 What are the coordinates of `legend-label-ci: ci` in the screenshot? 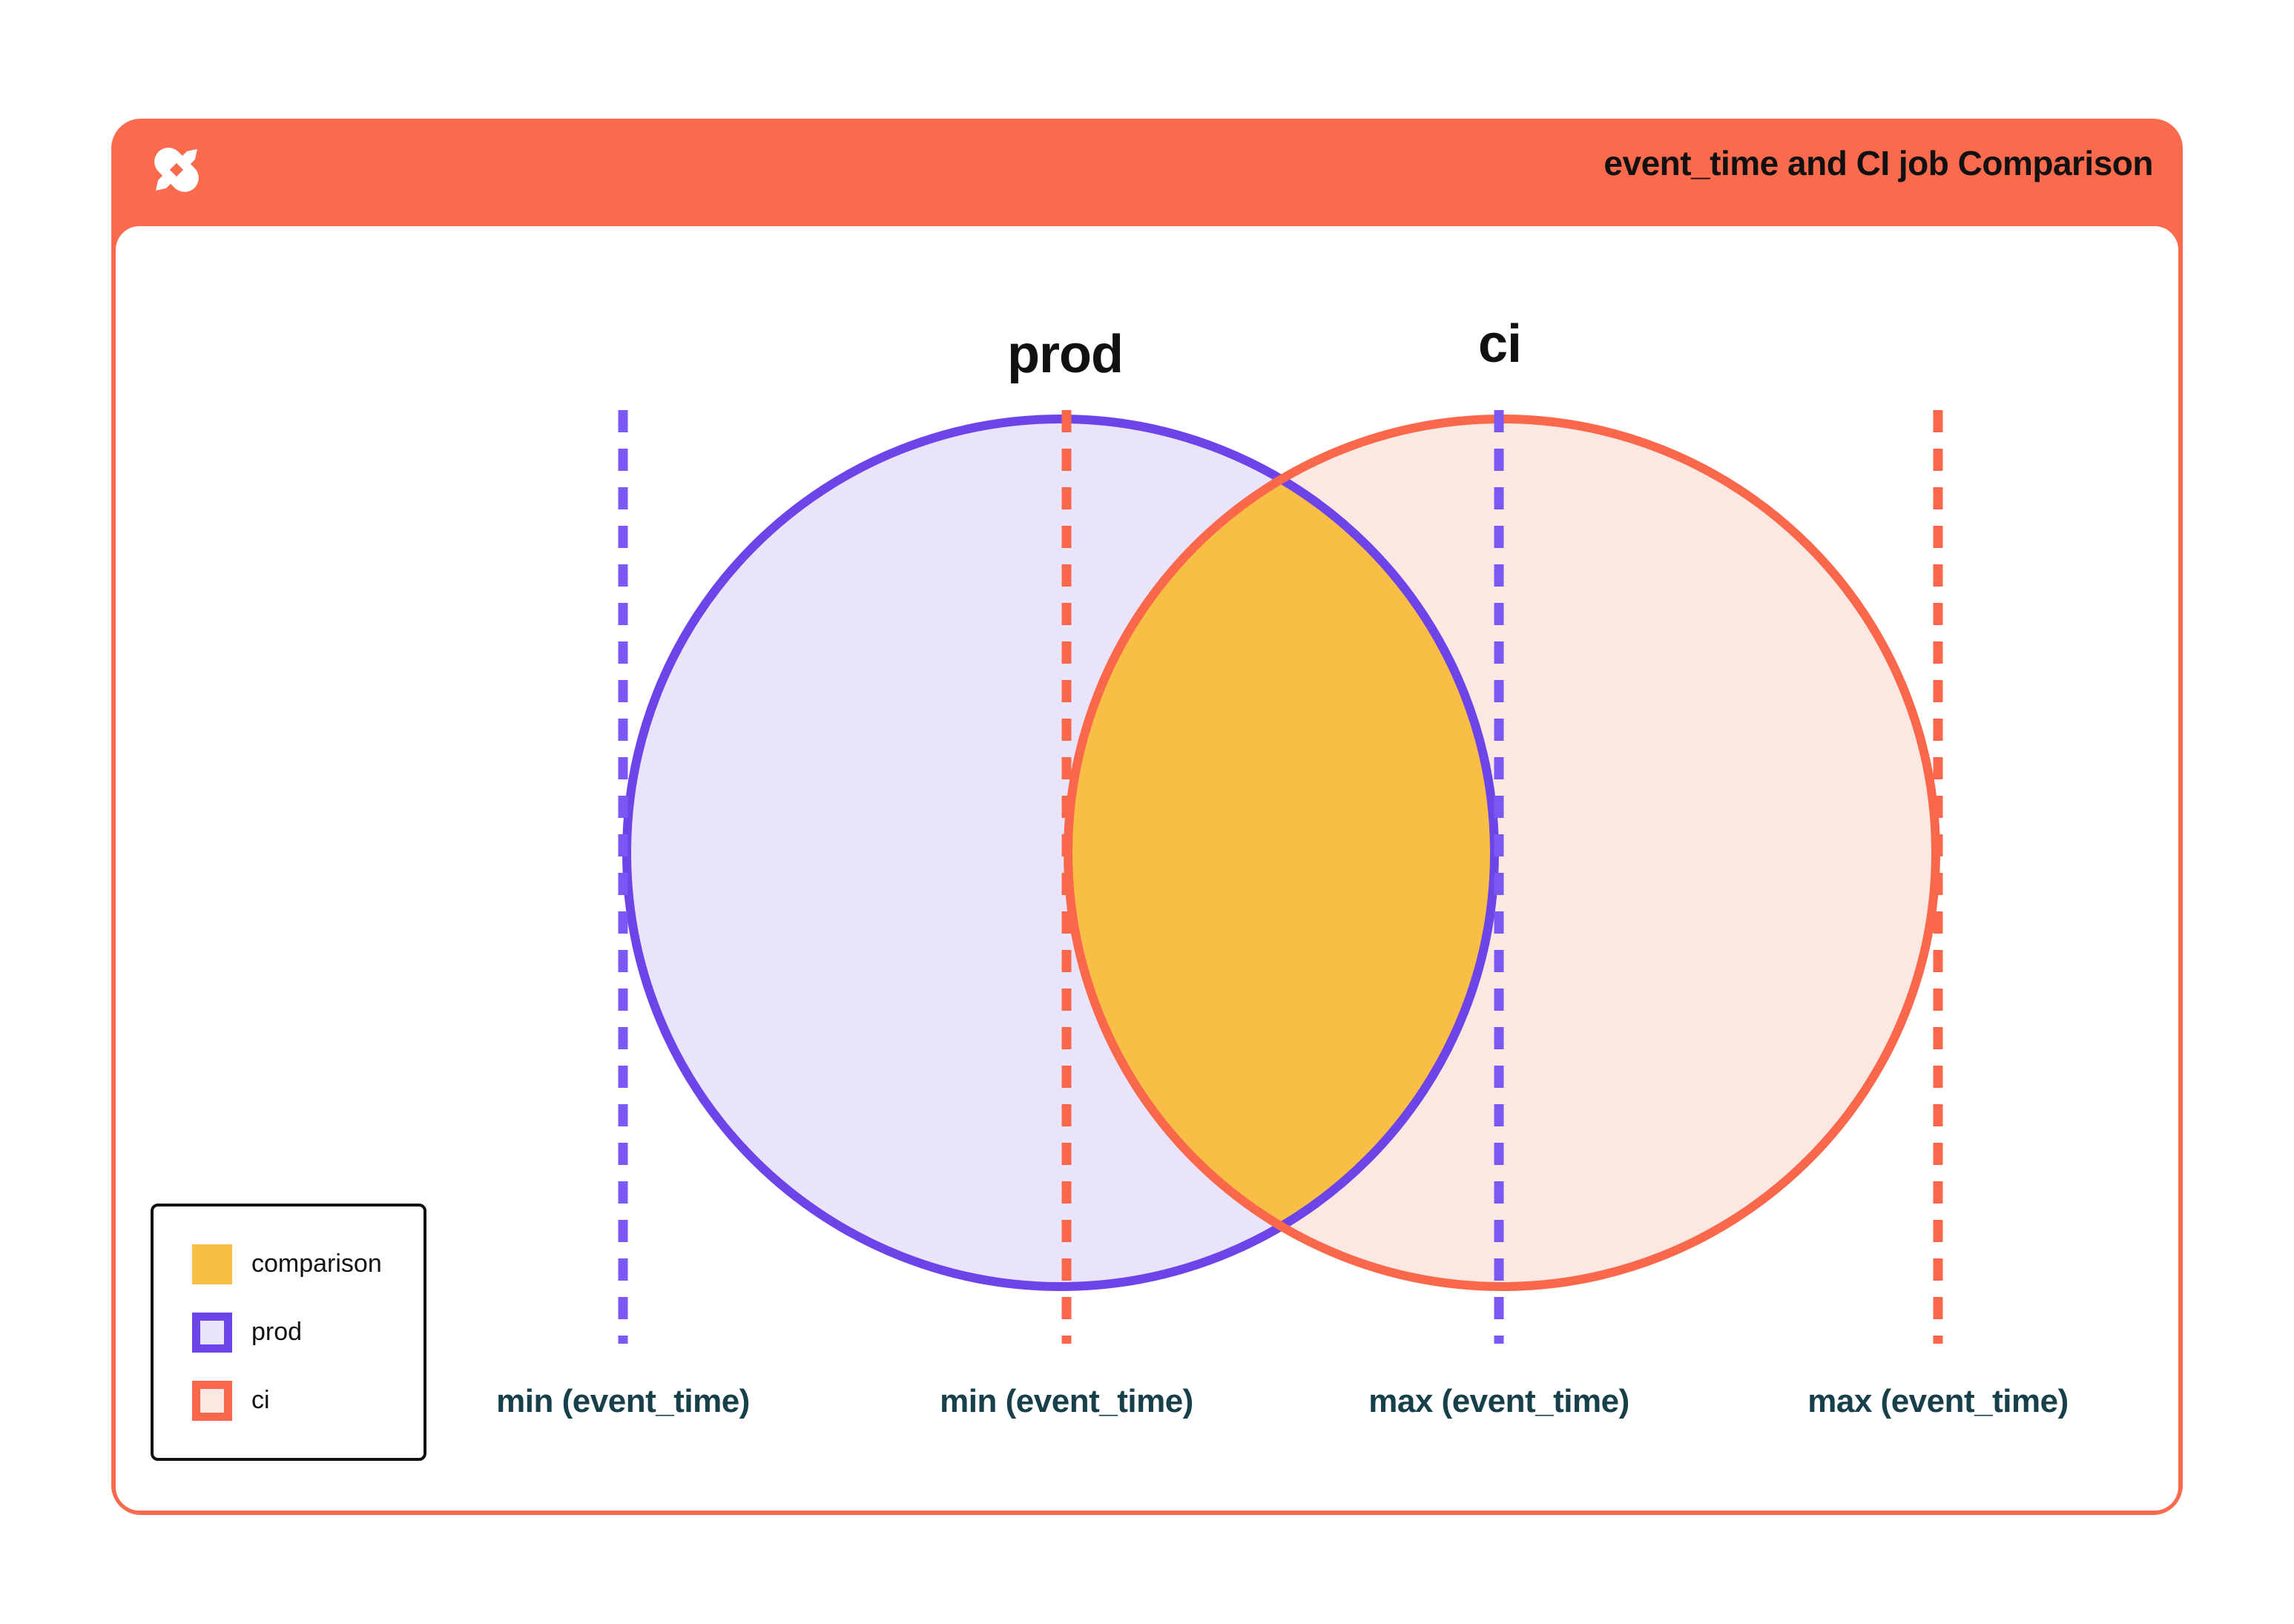 It's located at (260, 1400).